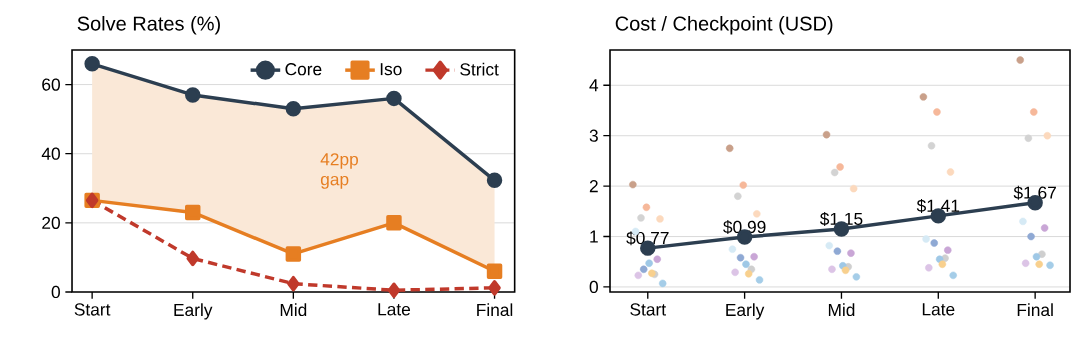 This screenshot has width=1080, height=345. I want to click on data-label: $1.41, so click(938, 205).